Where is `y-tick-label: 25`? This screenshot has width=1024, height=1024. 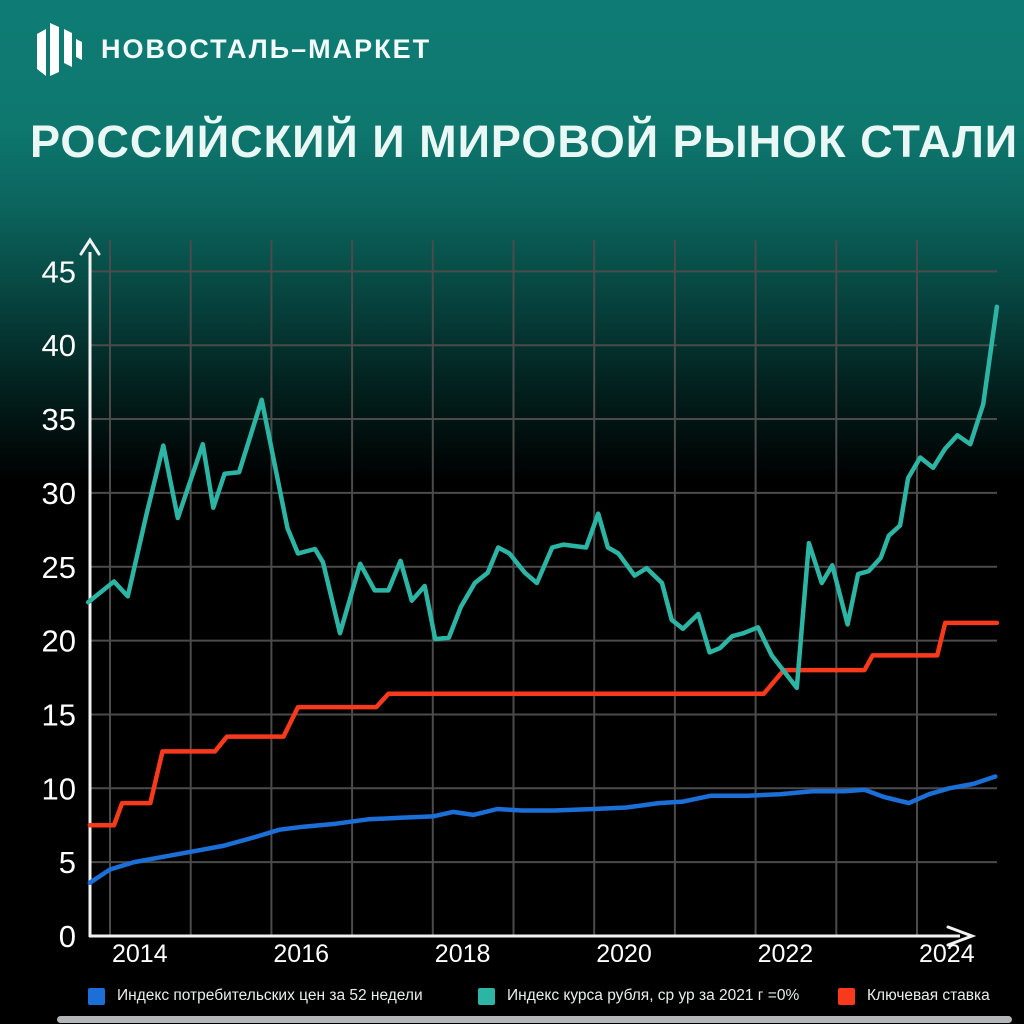 y-tick-label: 25 is located at coordinates (59, 567).